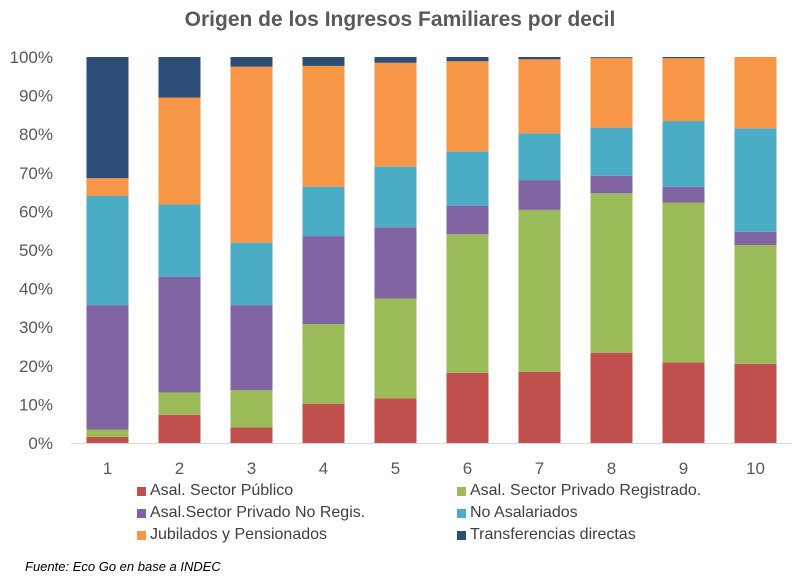 The image size is (800, 581). What do you see at coordinates (683, 468) in the screenshot?
I see `x-tick-label: 9` at bounding box center [683, 468].